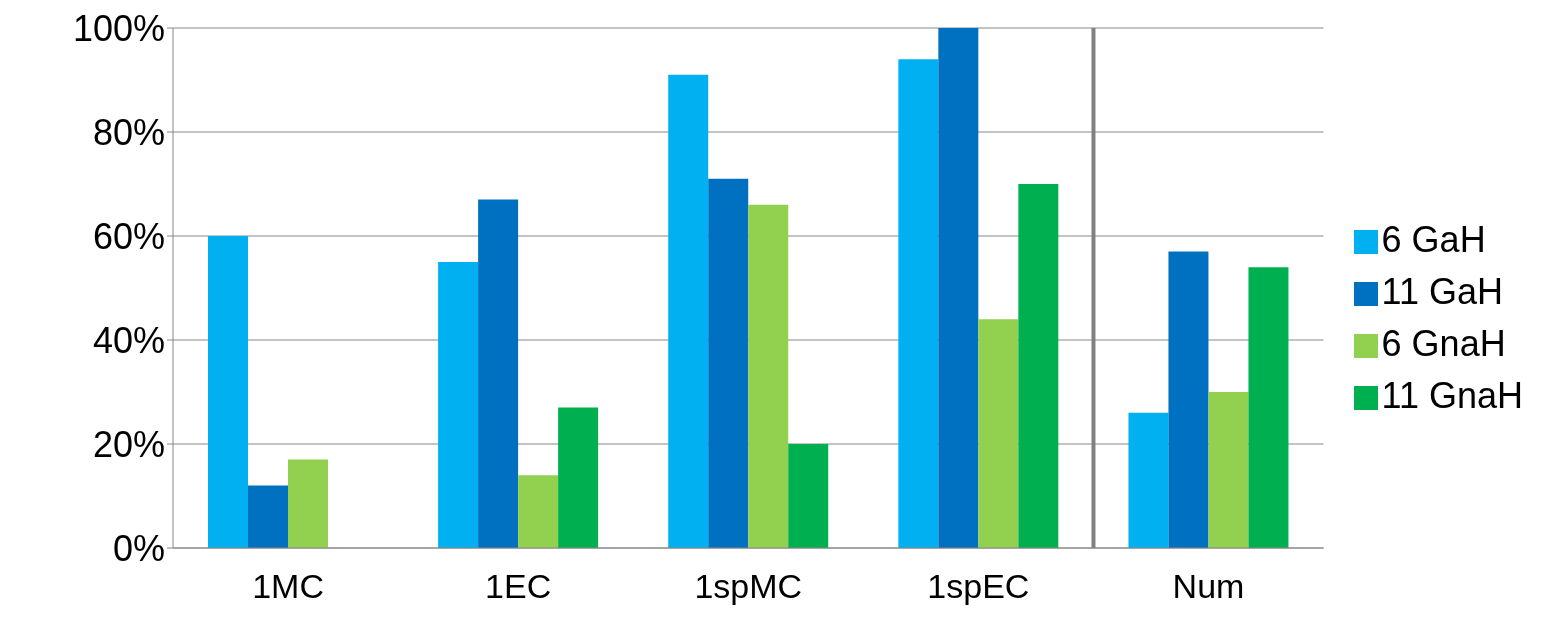  Describe the element at coordinates (978, 586) in the screenshot. I see `x-tick-label: 1spEC` at that location.